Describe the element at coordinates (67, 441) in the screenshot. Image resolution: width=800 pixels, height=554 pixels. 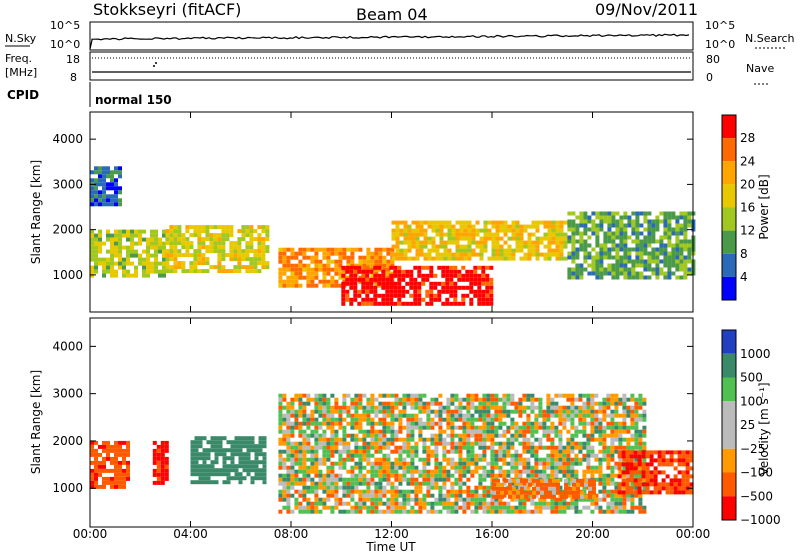
I see `y-tick-label: 2000` at that location.